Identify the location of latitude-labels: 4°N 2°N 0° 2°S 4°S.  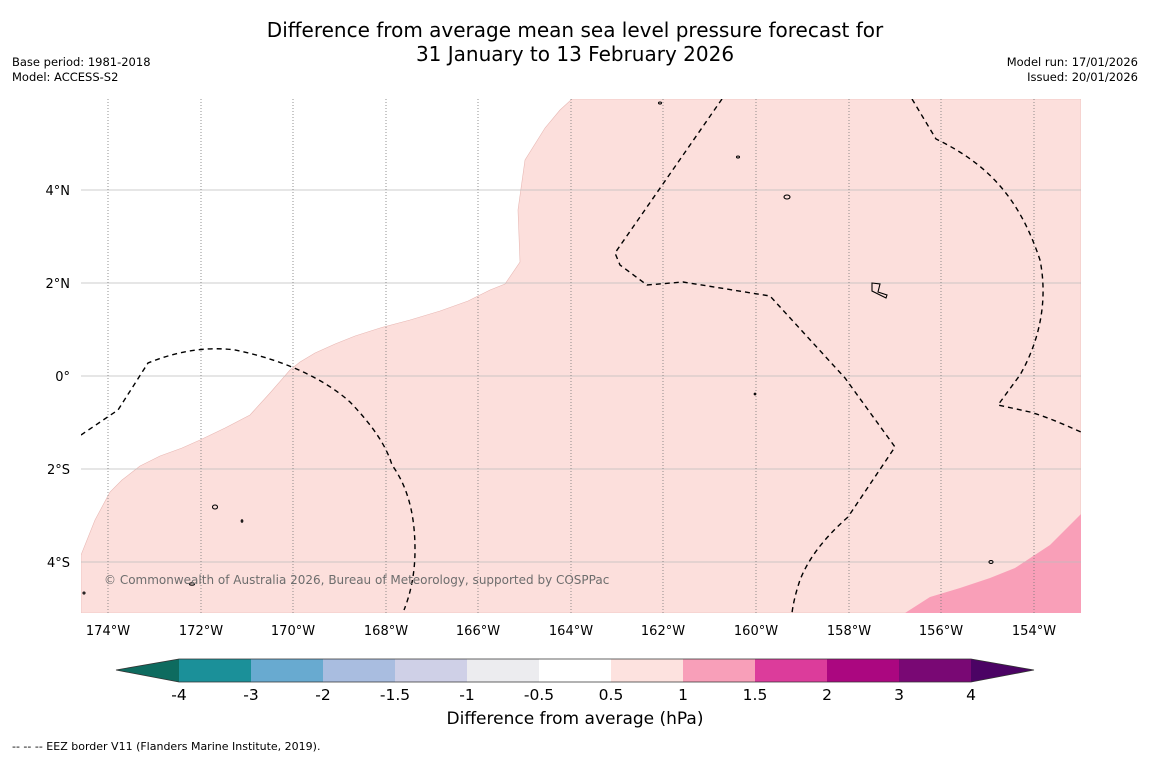
(58, 377).